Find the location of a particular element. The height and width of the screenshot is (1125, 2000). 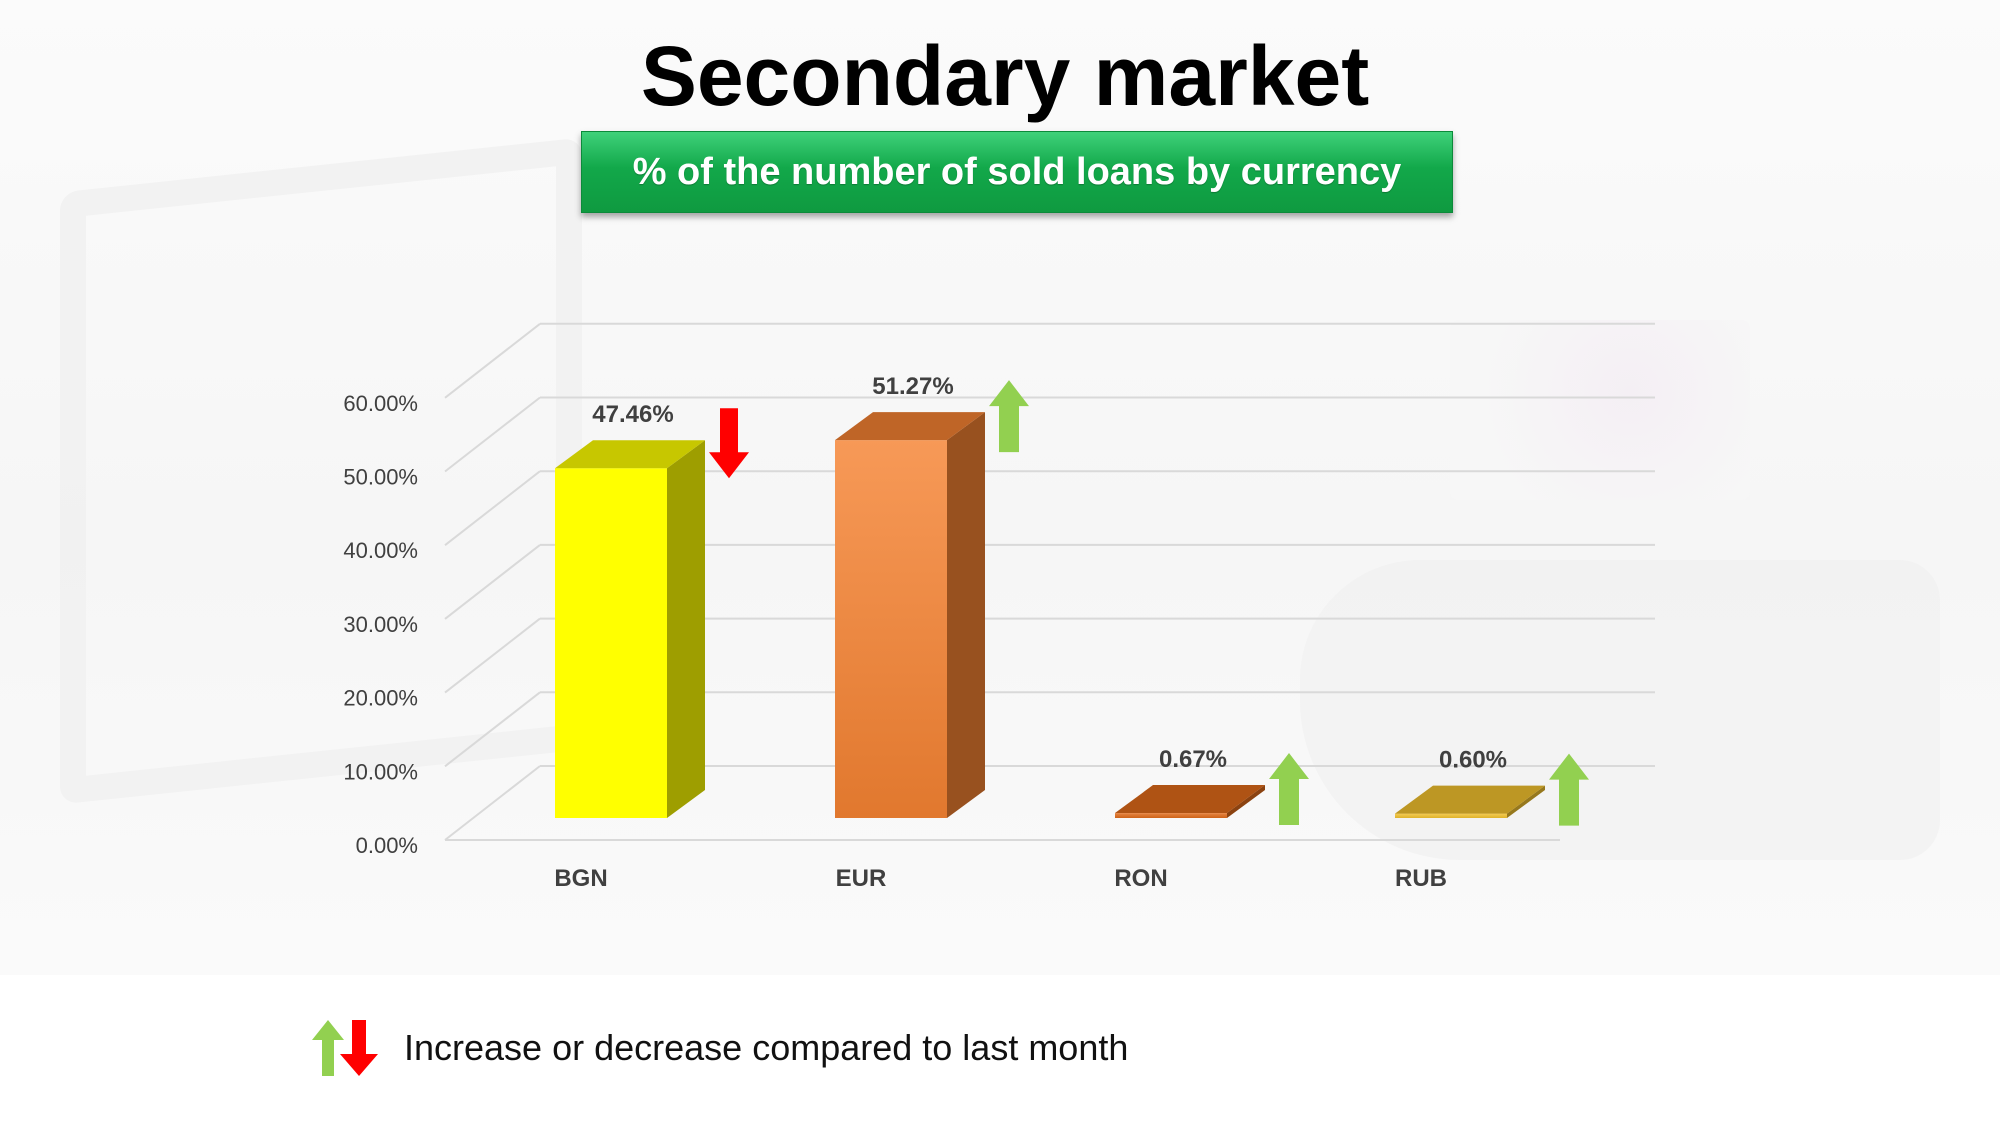

down-arrow-icon is located at coordinates (359, 1048).